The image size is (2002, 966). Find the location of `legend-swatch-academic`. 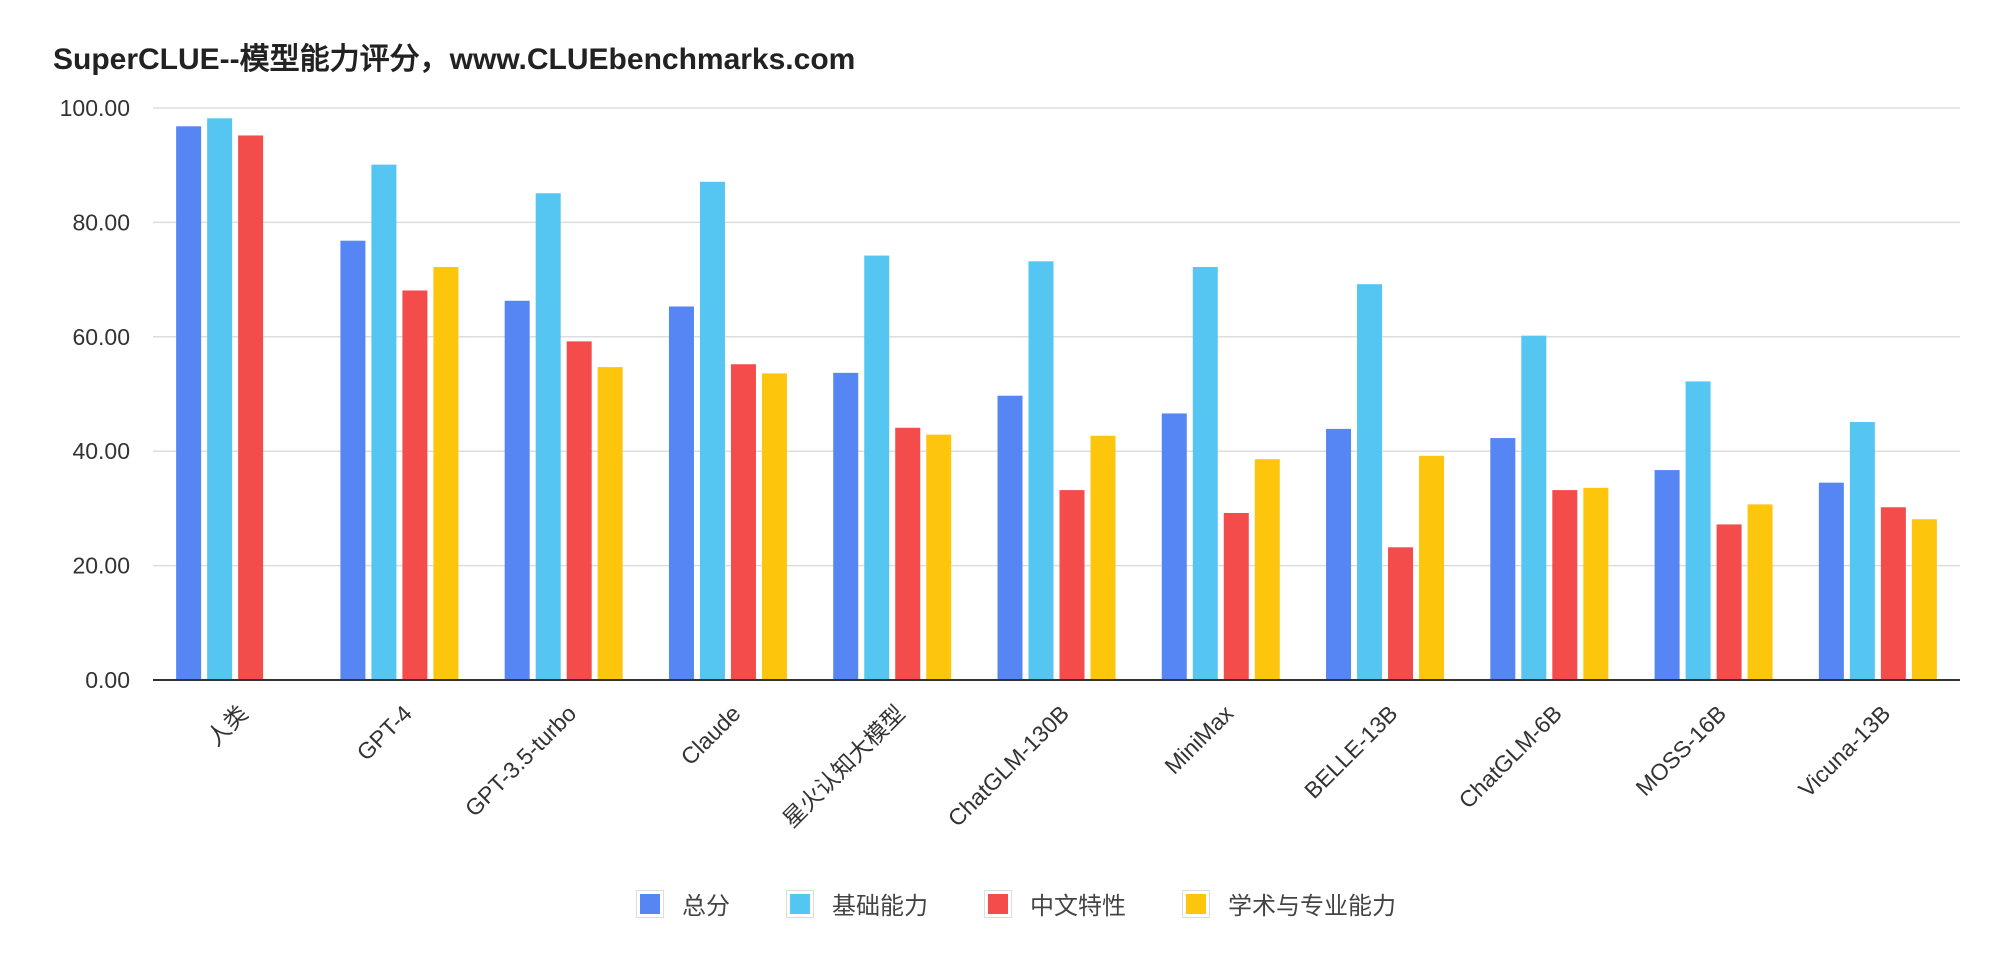

legend-swatch-academic is located at coordinates (1196, 903).